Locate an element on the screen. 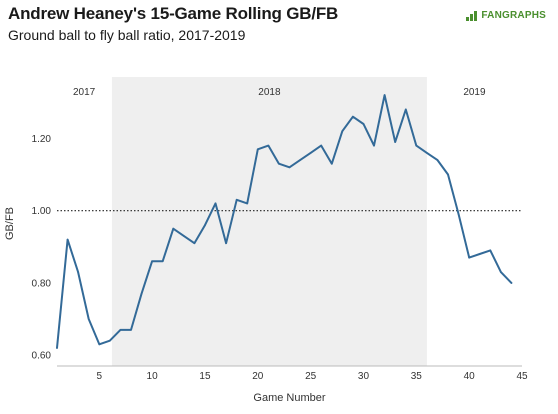  x-tick-label: 5 is located at coordinates (99, 376).